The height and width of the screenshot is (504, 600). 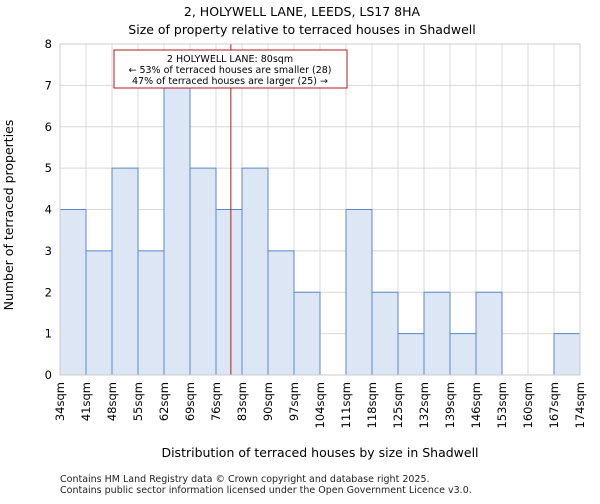 What do you see at coordinates (502, 405) in the screenshot?
I see `x-tick-label: 153sqm` at bounding box center [502, 405].